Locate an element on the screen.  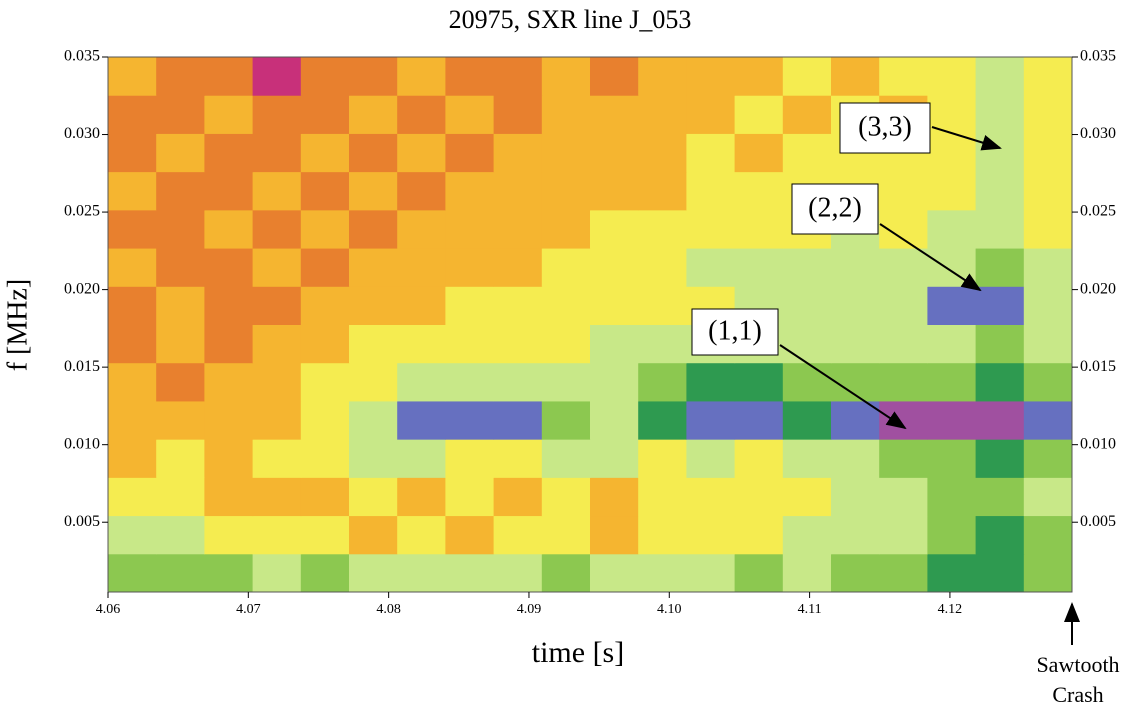
x-tick-label: 4.07 is located at coordinates (248, 609).